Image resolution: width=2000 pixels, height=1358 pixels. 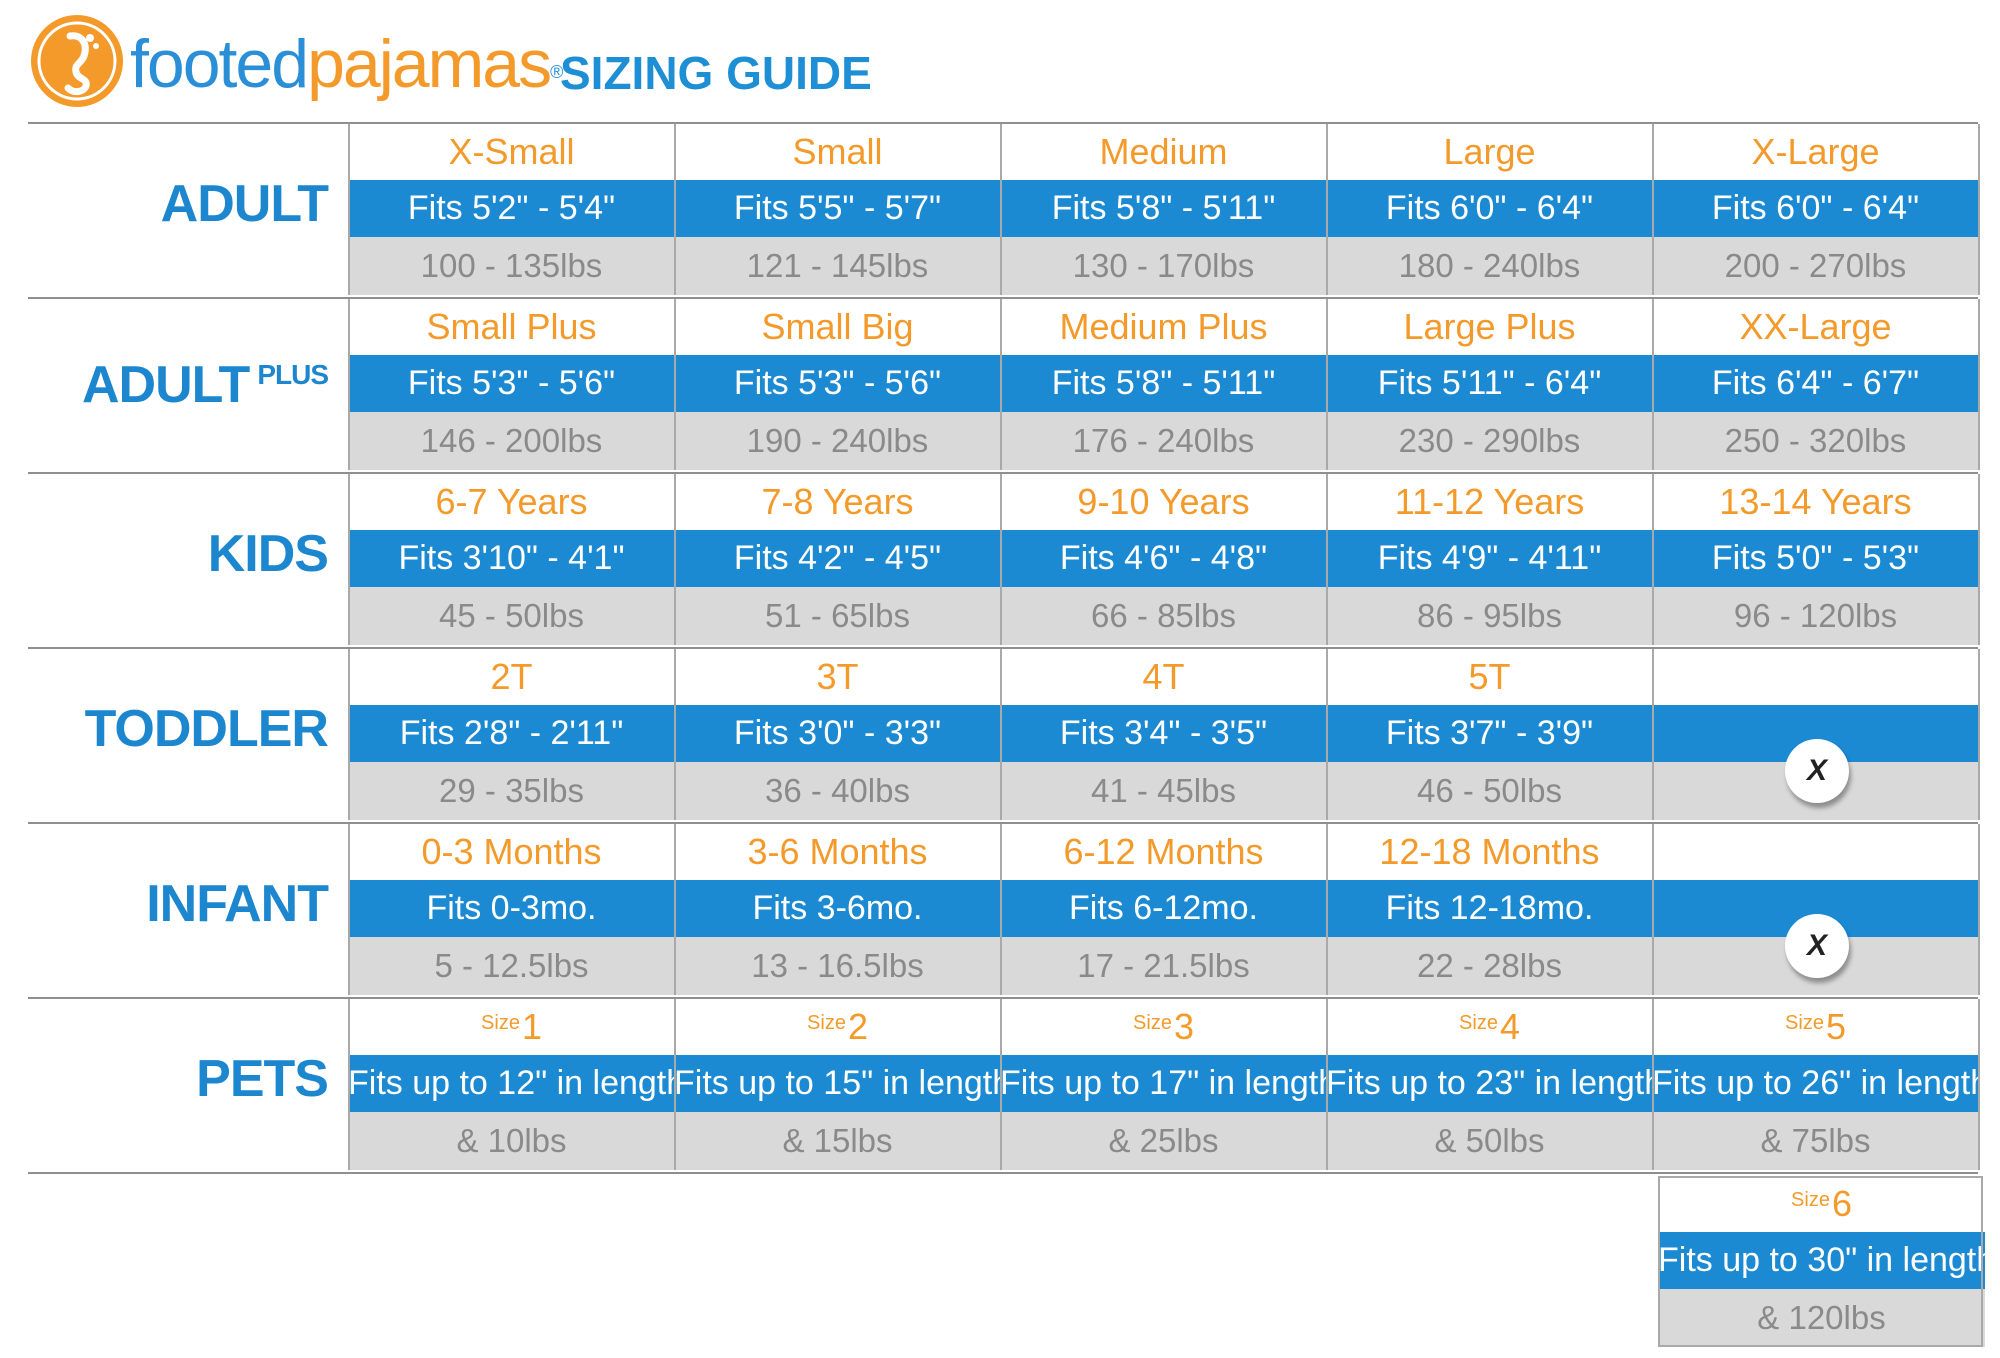 What do you see at coordinates (1489, 852) in the screenshot?
I see `size-name: 12-18 Months` at bounding box center [1489, 852].